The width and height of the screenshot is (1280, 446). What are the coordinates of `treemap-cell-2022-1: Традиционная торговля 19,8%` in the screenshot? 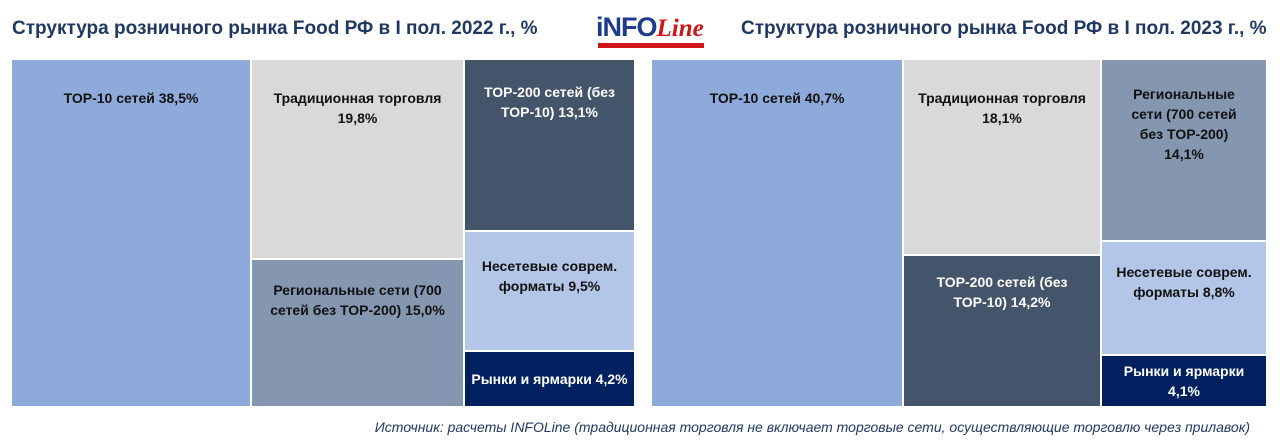 It's located at (358, 160).